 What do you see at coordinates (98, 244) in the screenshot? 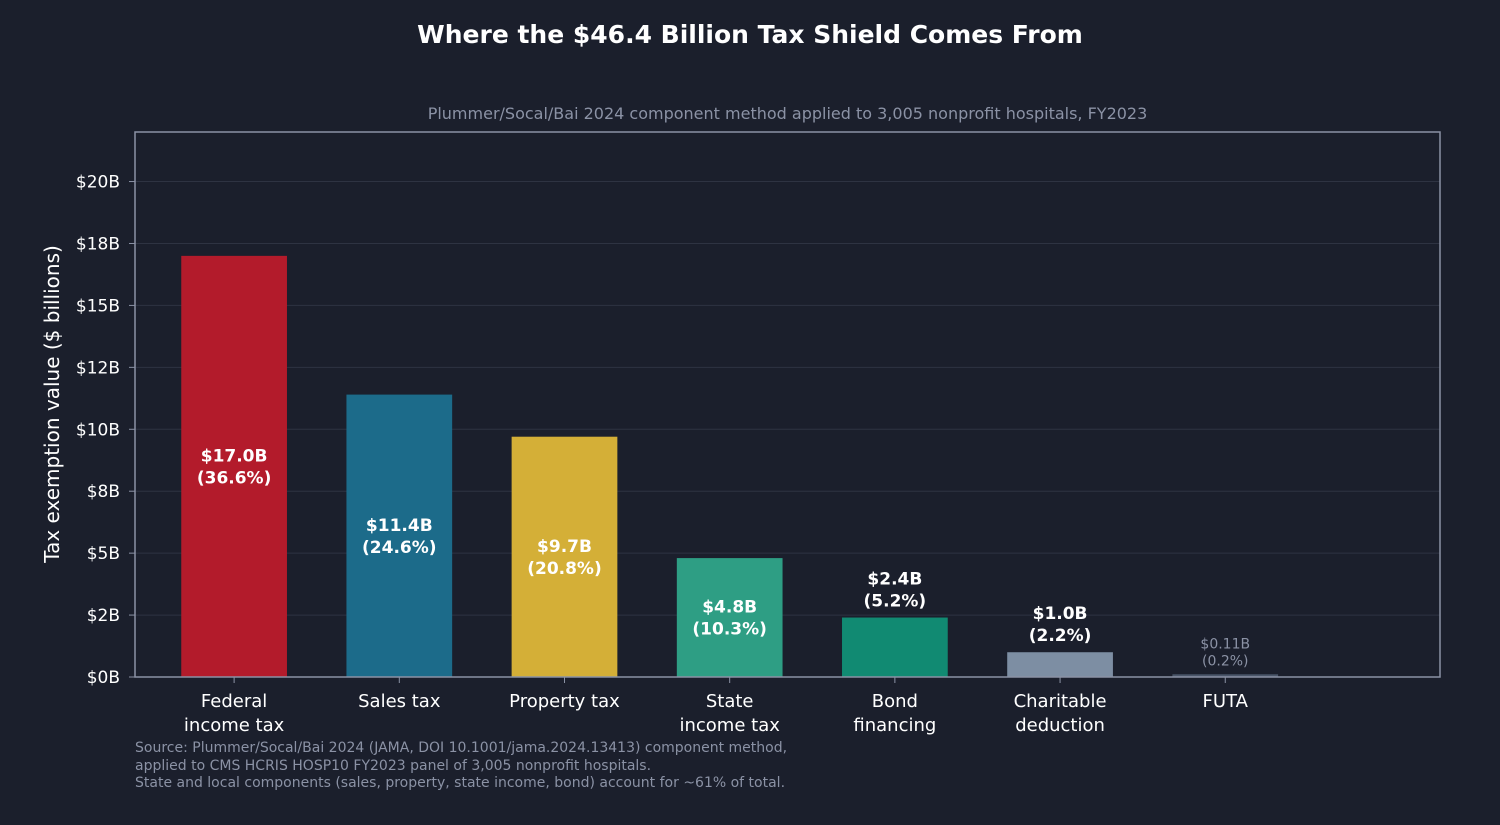
I see `y-tick-label: $18B` at bounding box center [98, 244].